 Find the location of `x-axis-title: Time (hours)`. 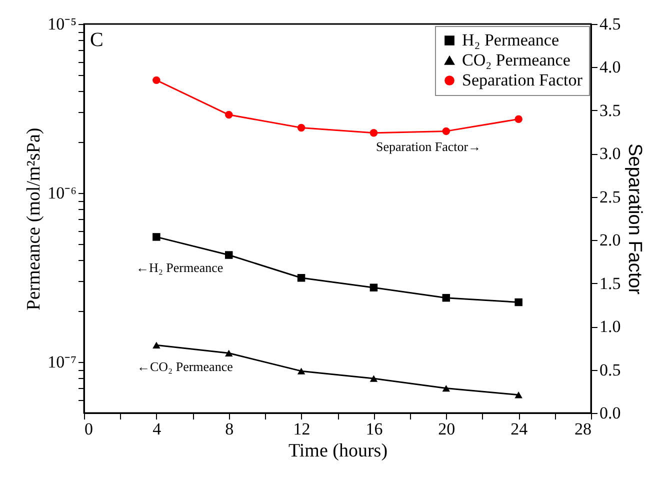

x-axis-title: Time (hours) is located at coordinates (338, 451).